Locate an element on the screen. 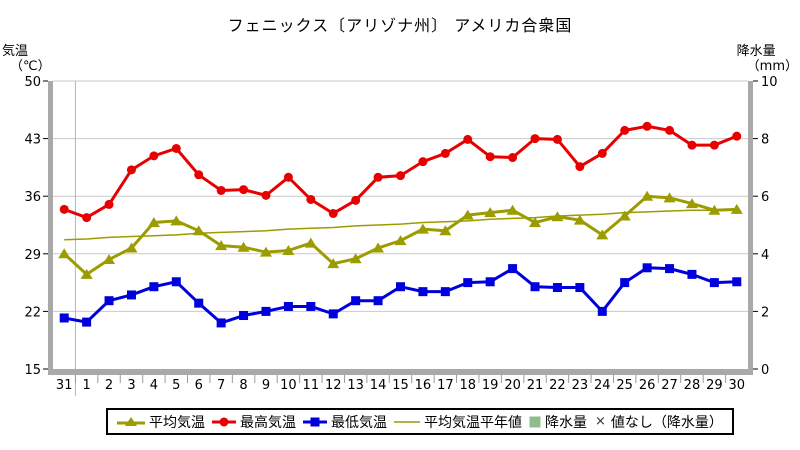 The width and height of the screenshot is (800, 450). svg-text: 25 is located at coordinates (624, 385).